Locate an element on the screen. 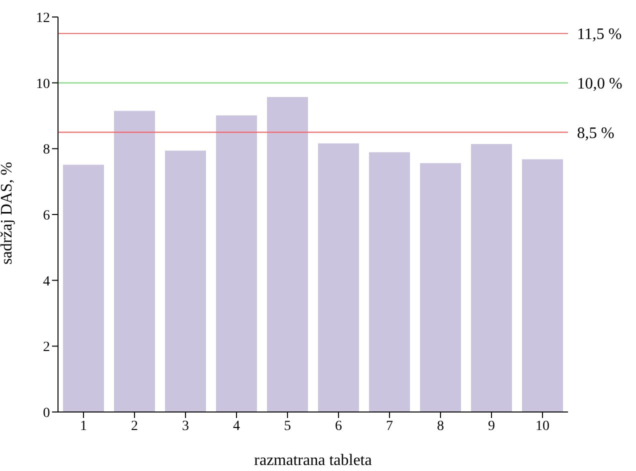 The width and height of the screenshot is (636, 471). ref-line-label: 10,0 % is located at coordinates (599, 84).